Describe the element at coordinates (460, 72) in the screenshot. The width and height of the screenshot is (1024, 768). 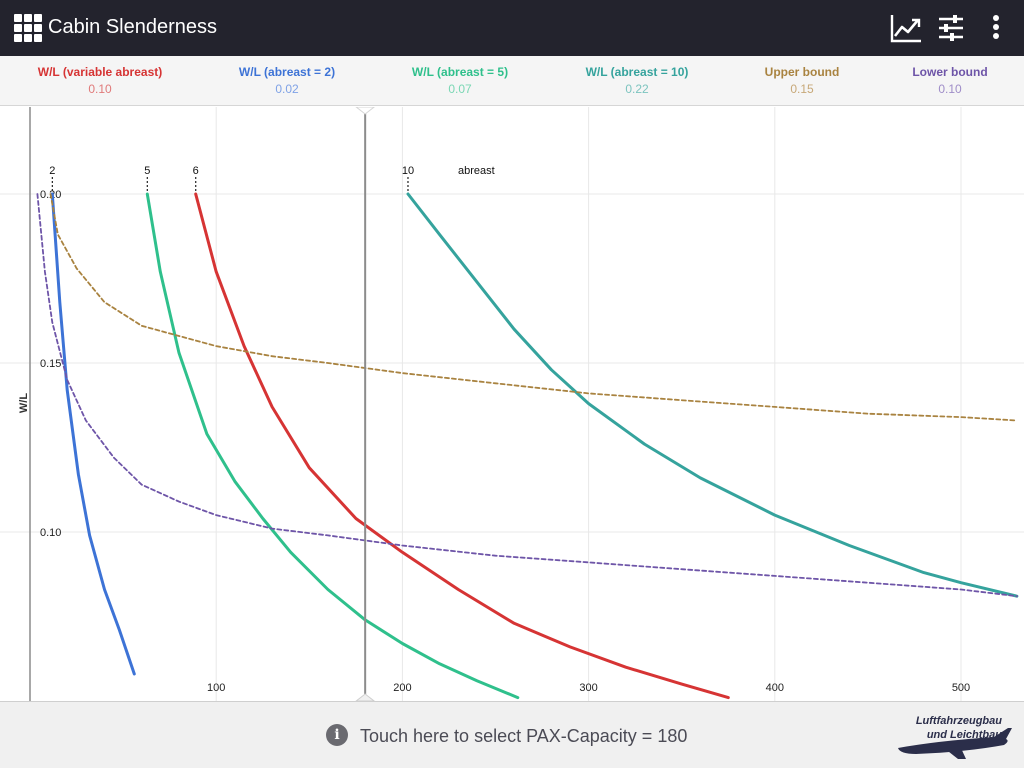
I see `legend-name: W/L (abreast = 5)` at that location.